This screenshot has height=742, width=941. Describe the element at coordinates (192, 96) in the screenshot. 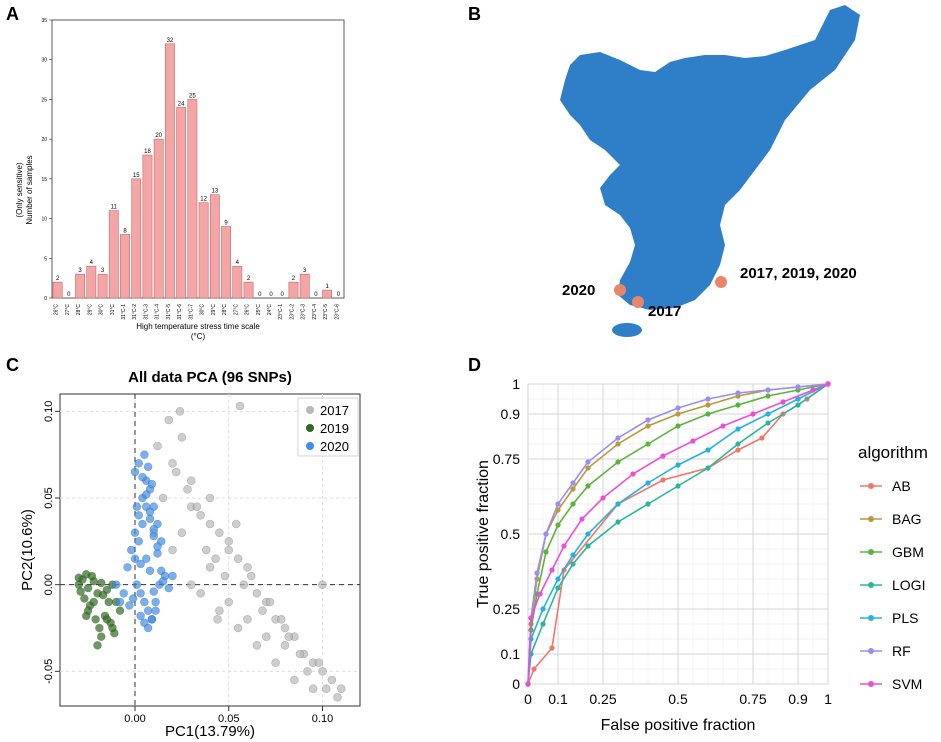

I see `panel-a-bar-value: 25` at that location.